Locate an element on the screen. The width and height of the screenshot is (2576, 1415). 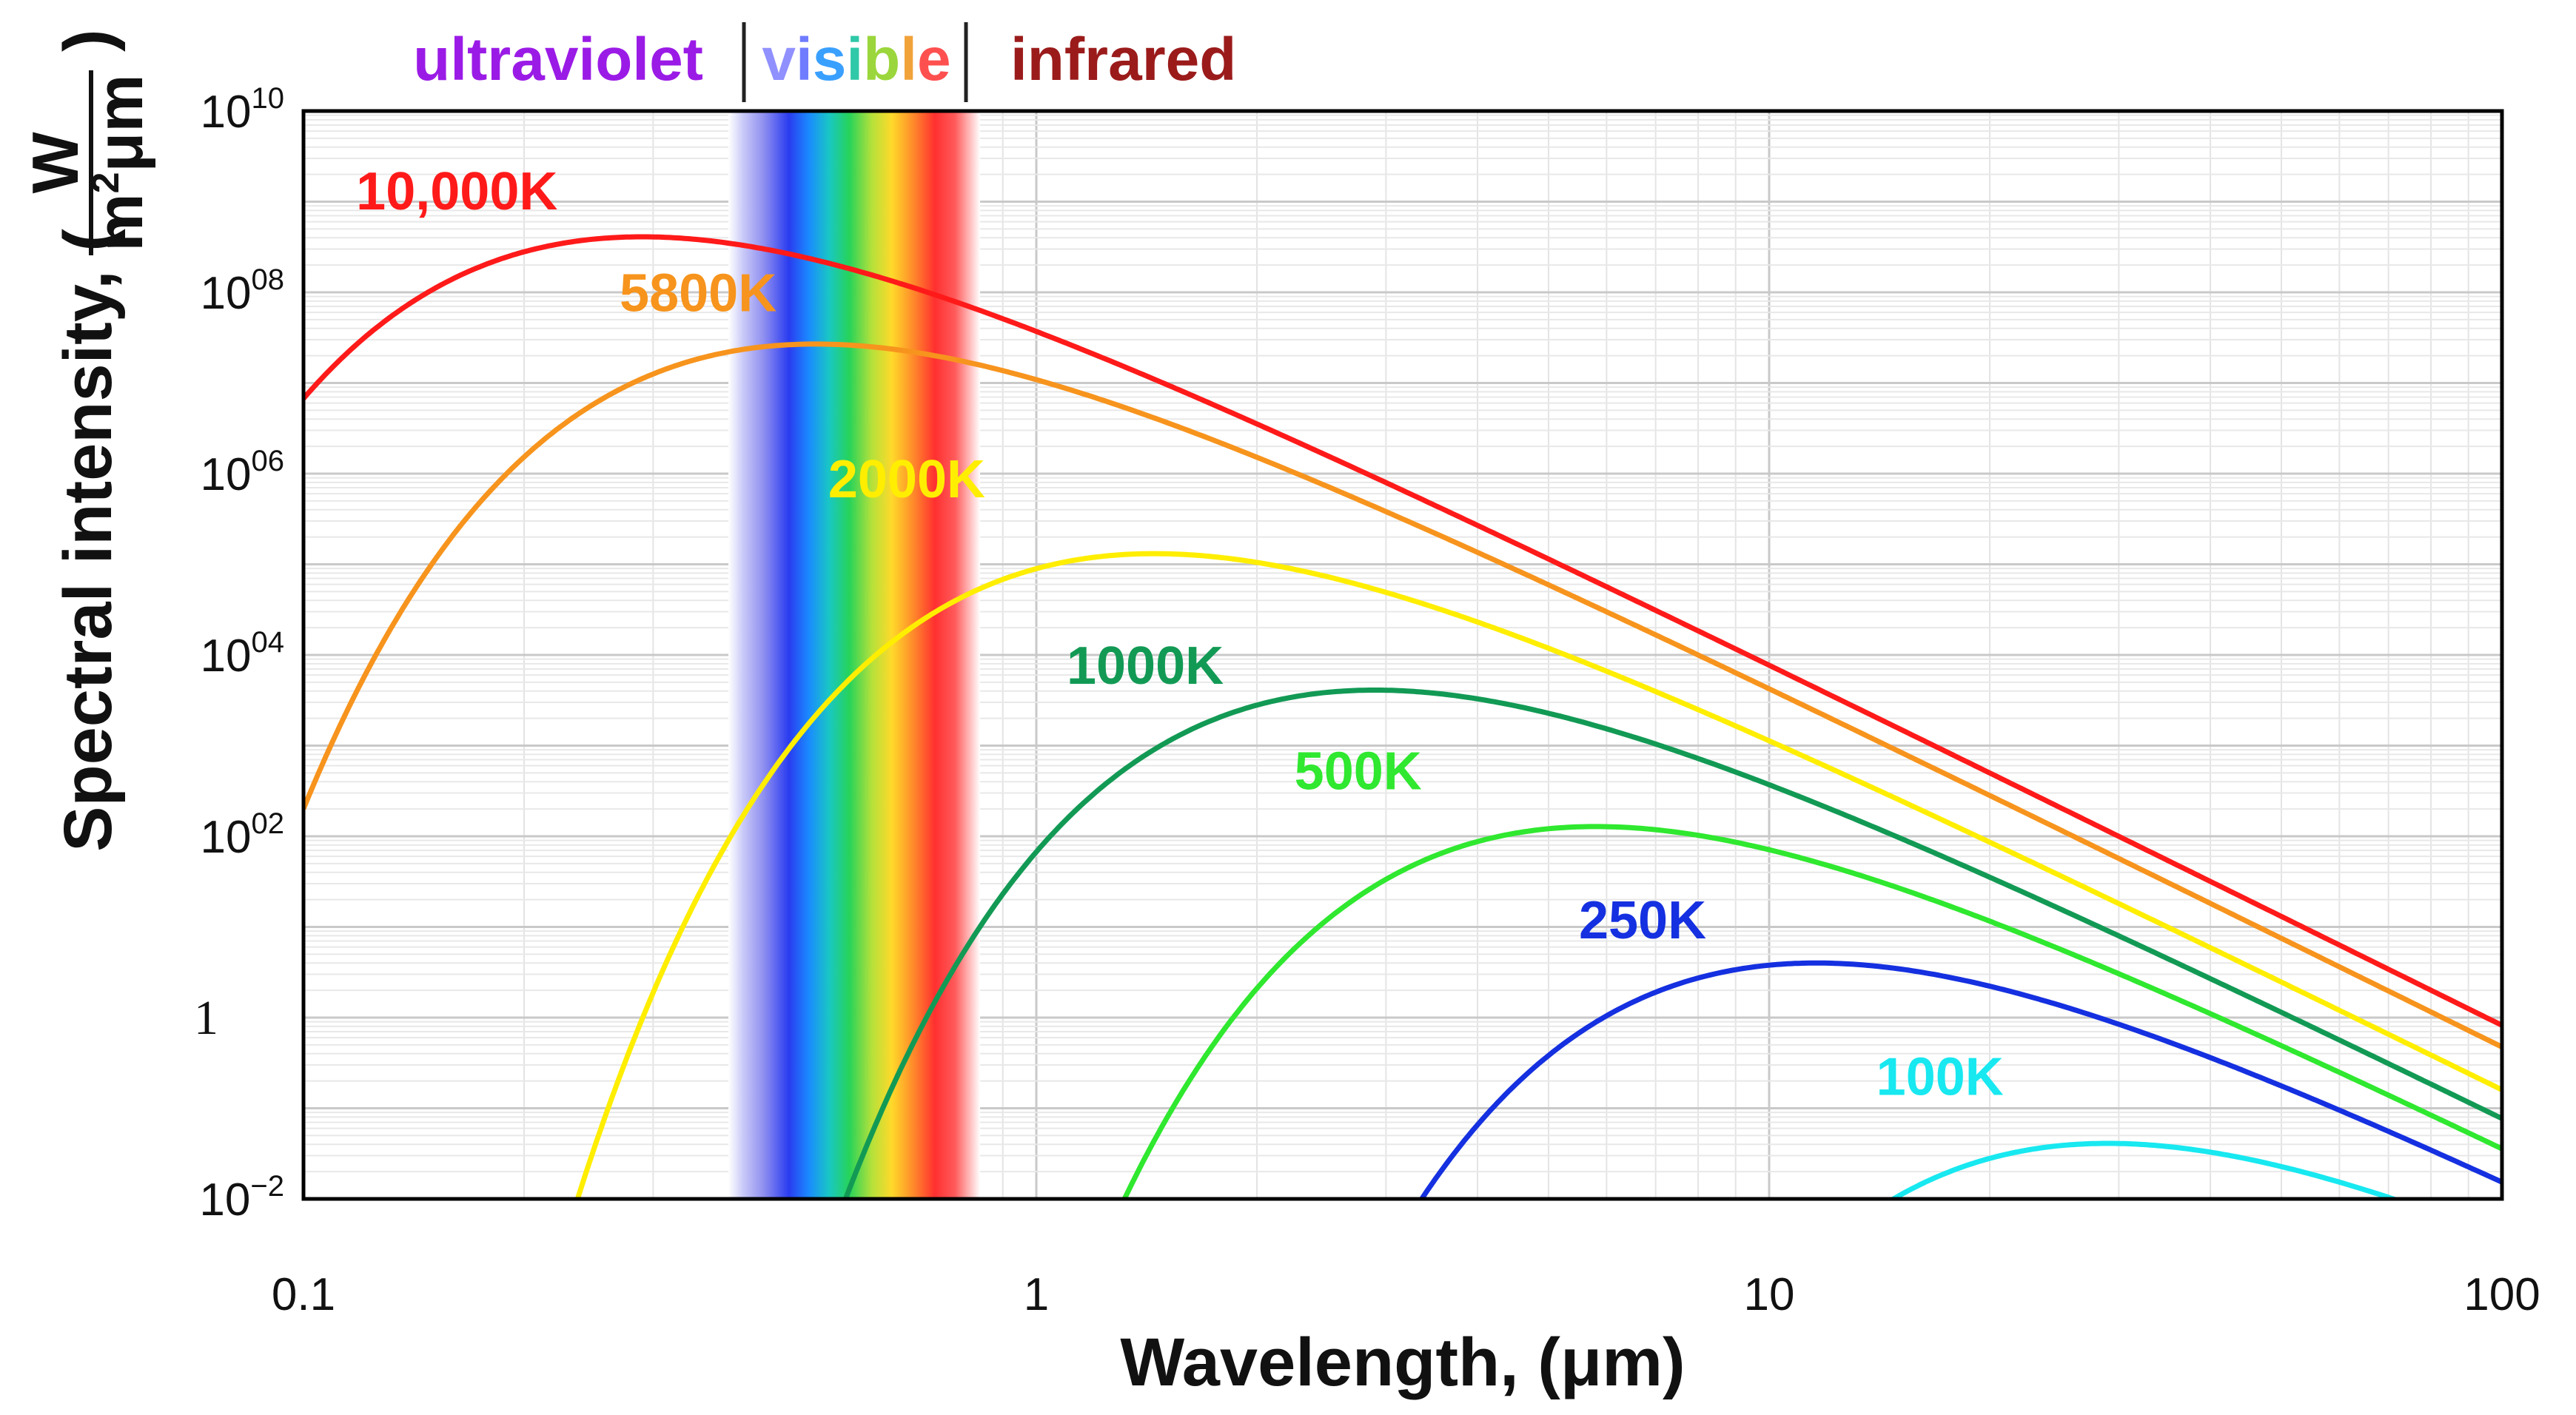
series-label-5800k: 5800K is located at coordinates (698, 293).